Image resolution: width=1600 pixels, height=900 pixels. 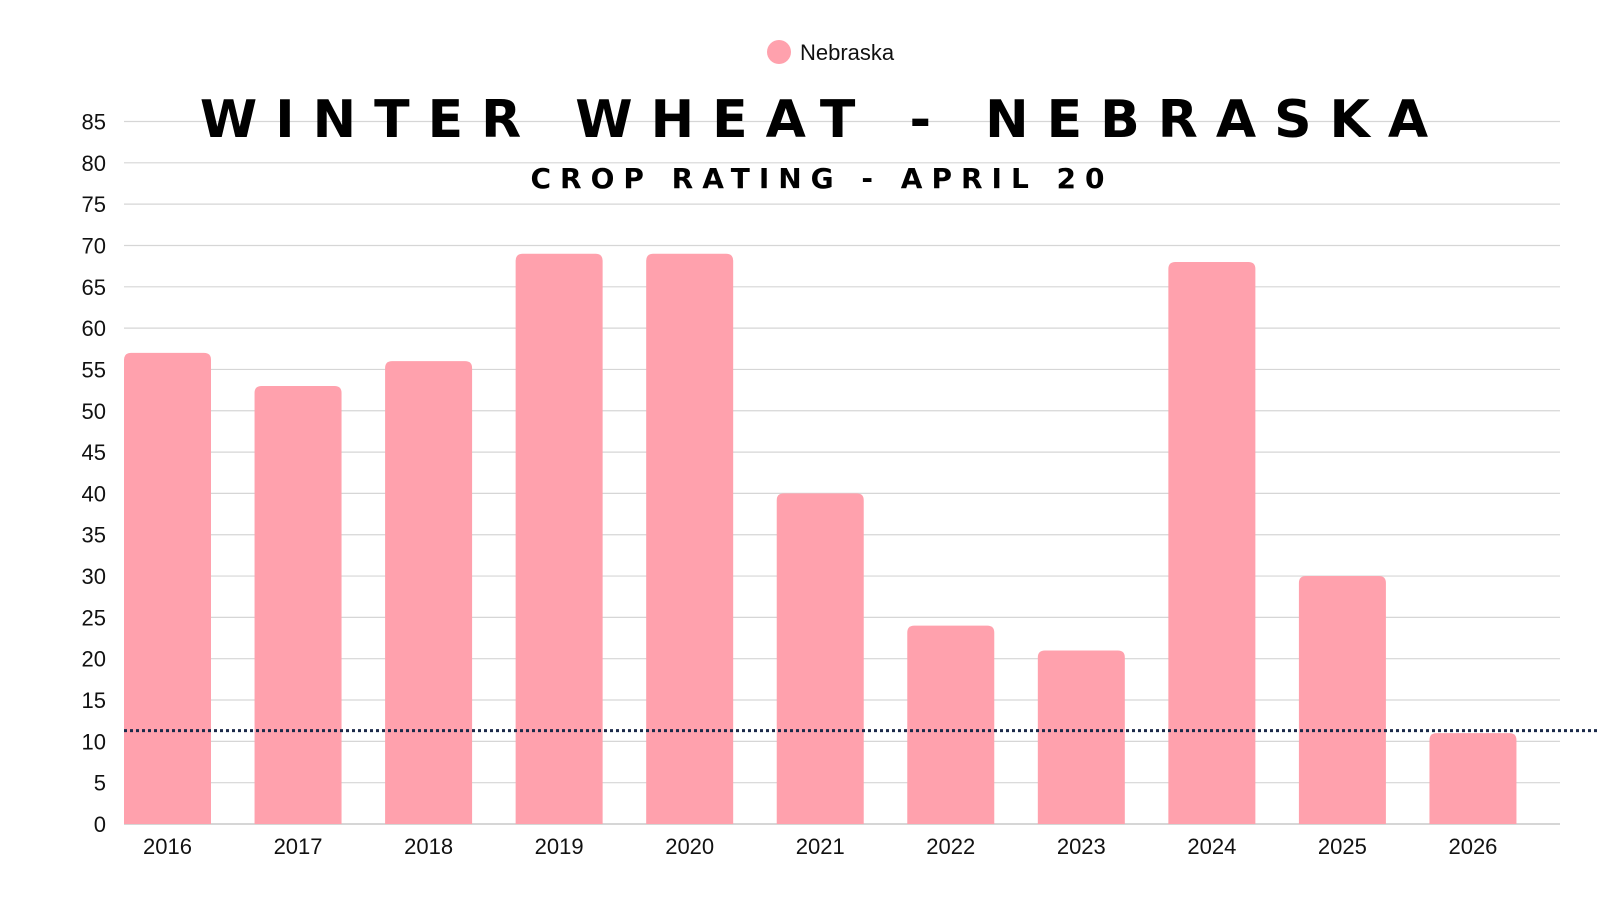 I want to click on y-tick-label-25: 25, so click(x=94, y=617).